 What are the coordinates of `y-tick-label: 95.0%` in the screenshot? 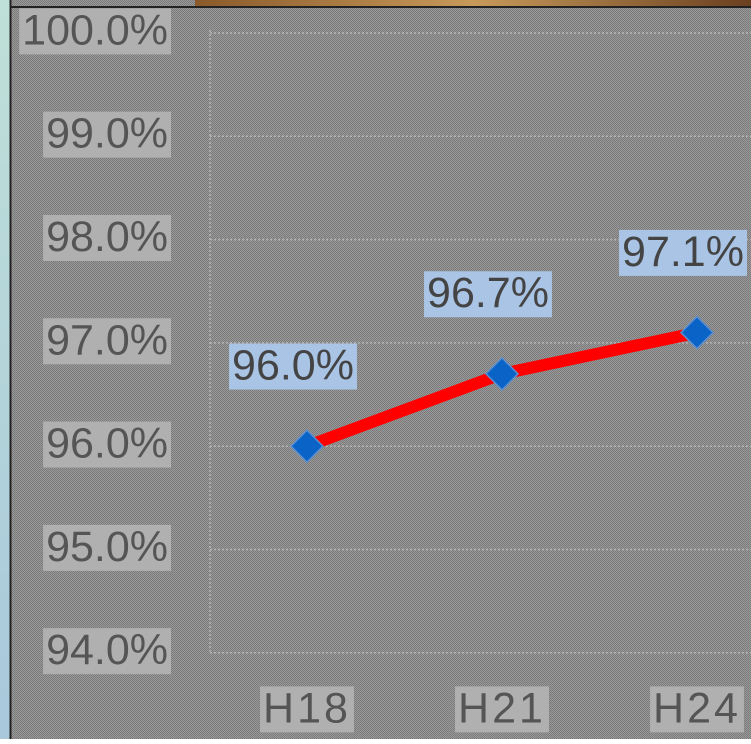 It's located at (107, 547).